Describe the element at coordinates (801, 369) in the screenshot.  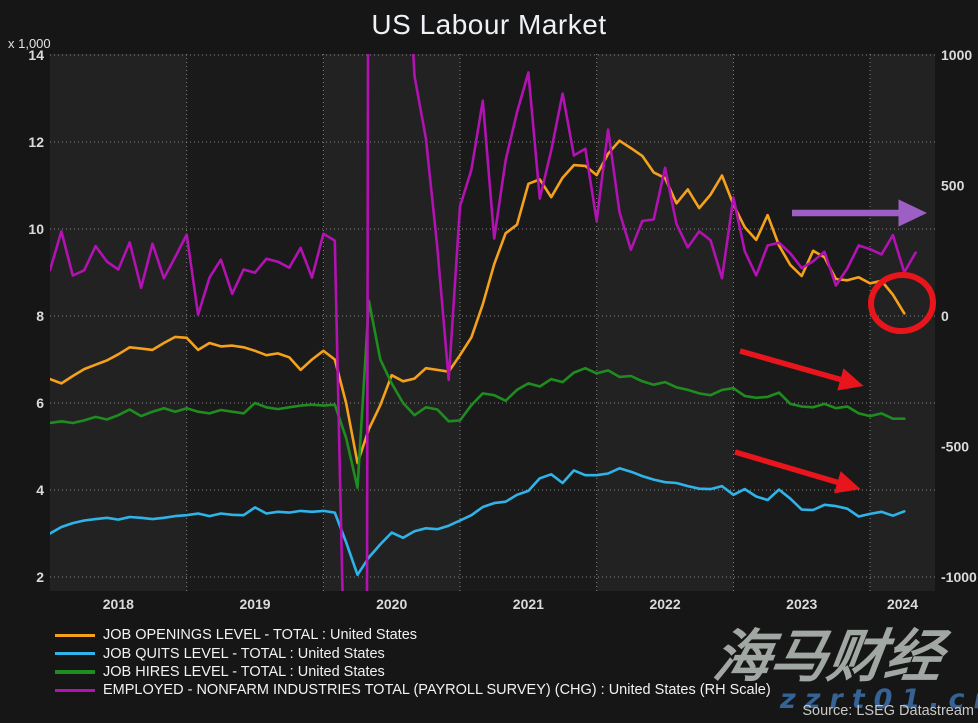
I see `red-arrow-annotation-hires` at that location.